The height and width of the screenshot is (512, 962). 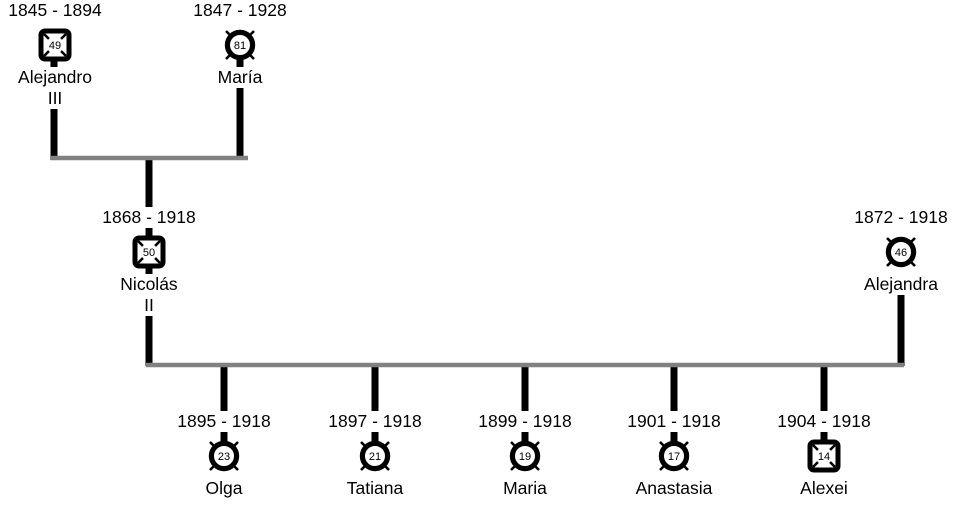 What do you see at coordinates (149, 284) in the screenshot?
I see `person-name: Nicolás` at bounding box center [149, 284].